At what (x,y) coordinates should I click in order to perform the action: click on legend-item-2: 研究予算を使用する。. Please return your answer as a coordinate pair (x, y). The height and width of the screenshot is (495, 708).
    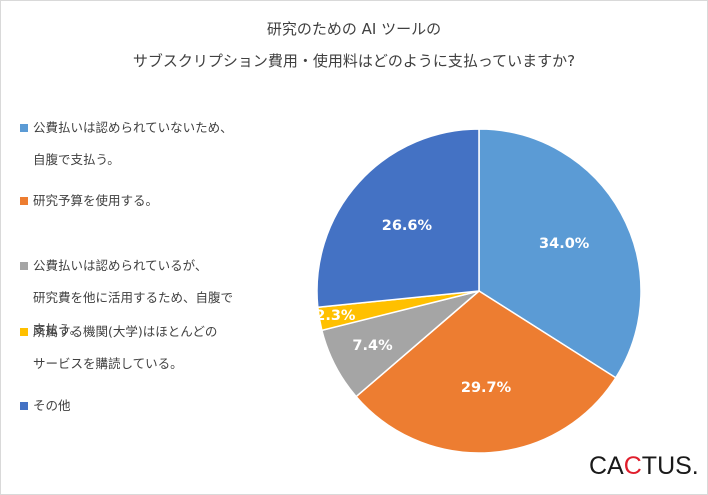
    Looking at the image, I should click on (89, 201).